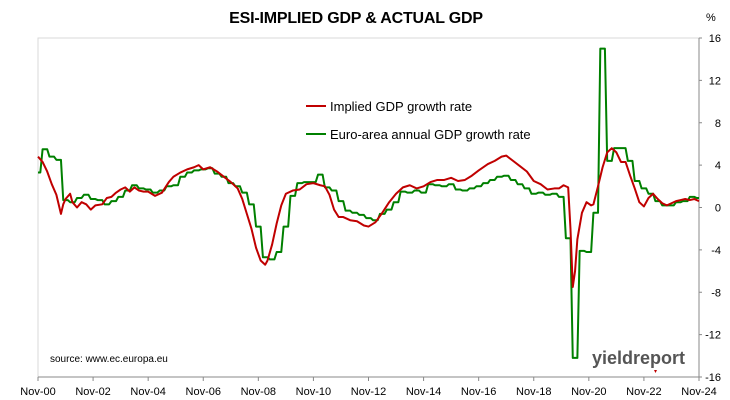 The image size is (730, 400). I want to click on brand-text: yieldreport, so click(638, 358).